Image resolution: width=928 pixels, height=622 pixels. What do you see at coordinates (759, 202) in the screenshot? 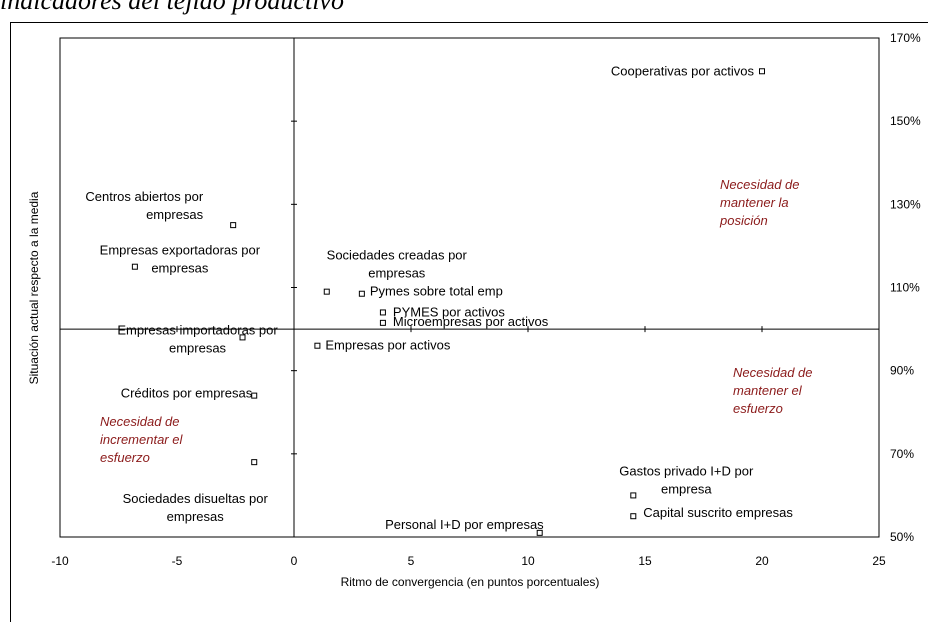
I see `quadrant-annotation: Necesidad de mantener la posición` at bounding box center [759, 202].